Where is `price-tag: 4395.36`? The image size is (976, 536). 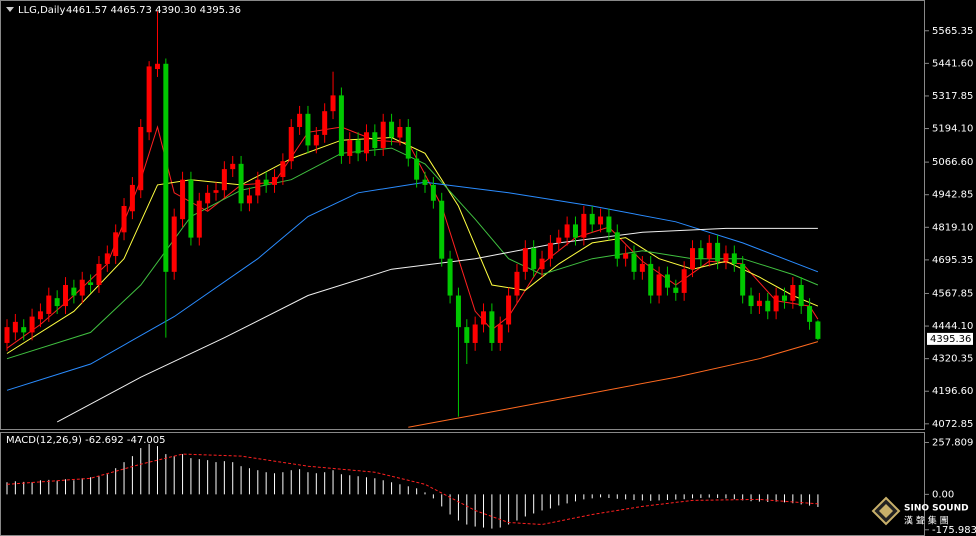 price-tag: 4395.36 is located at coordinates (950, 339).